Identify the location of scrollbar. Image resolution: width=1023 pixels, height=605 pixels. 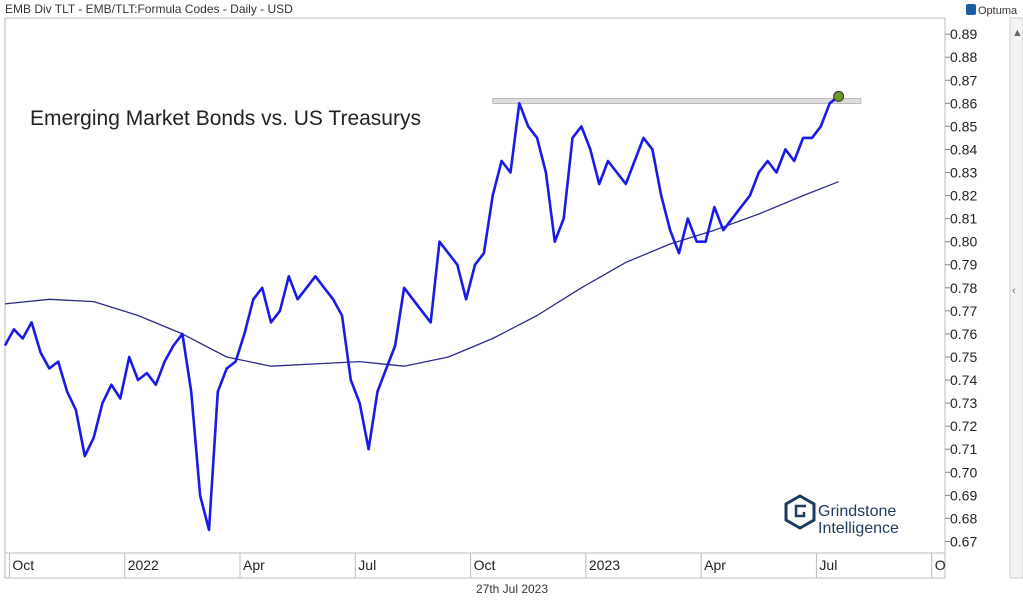
(1016, 298).